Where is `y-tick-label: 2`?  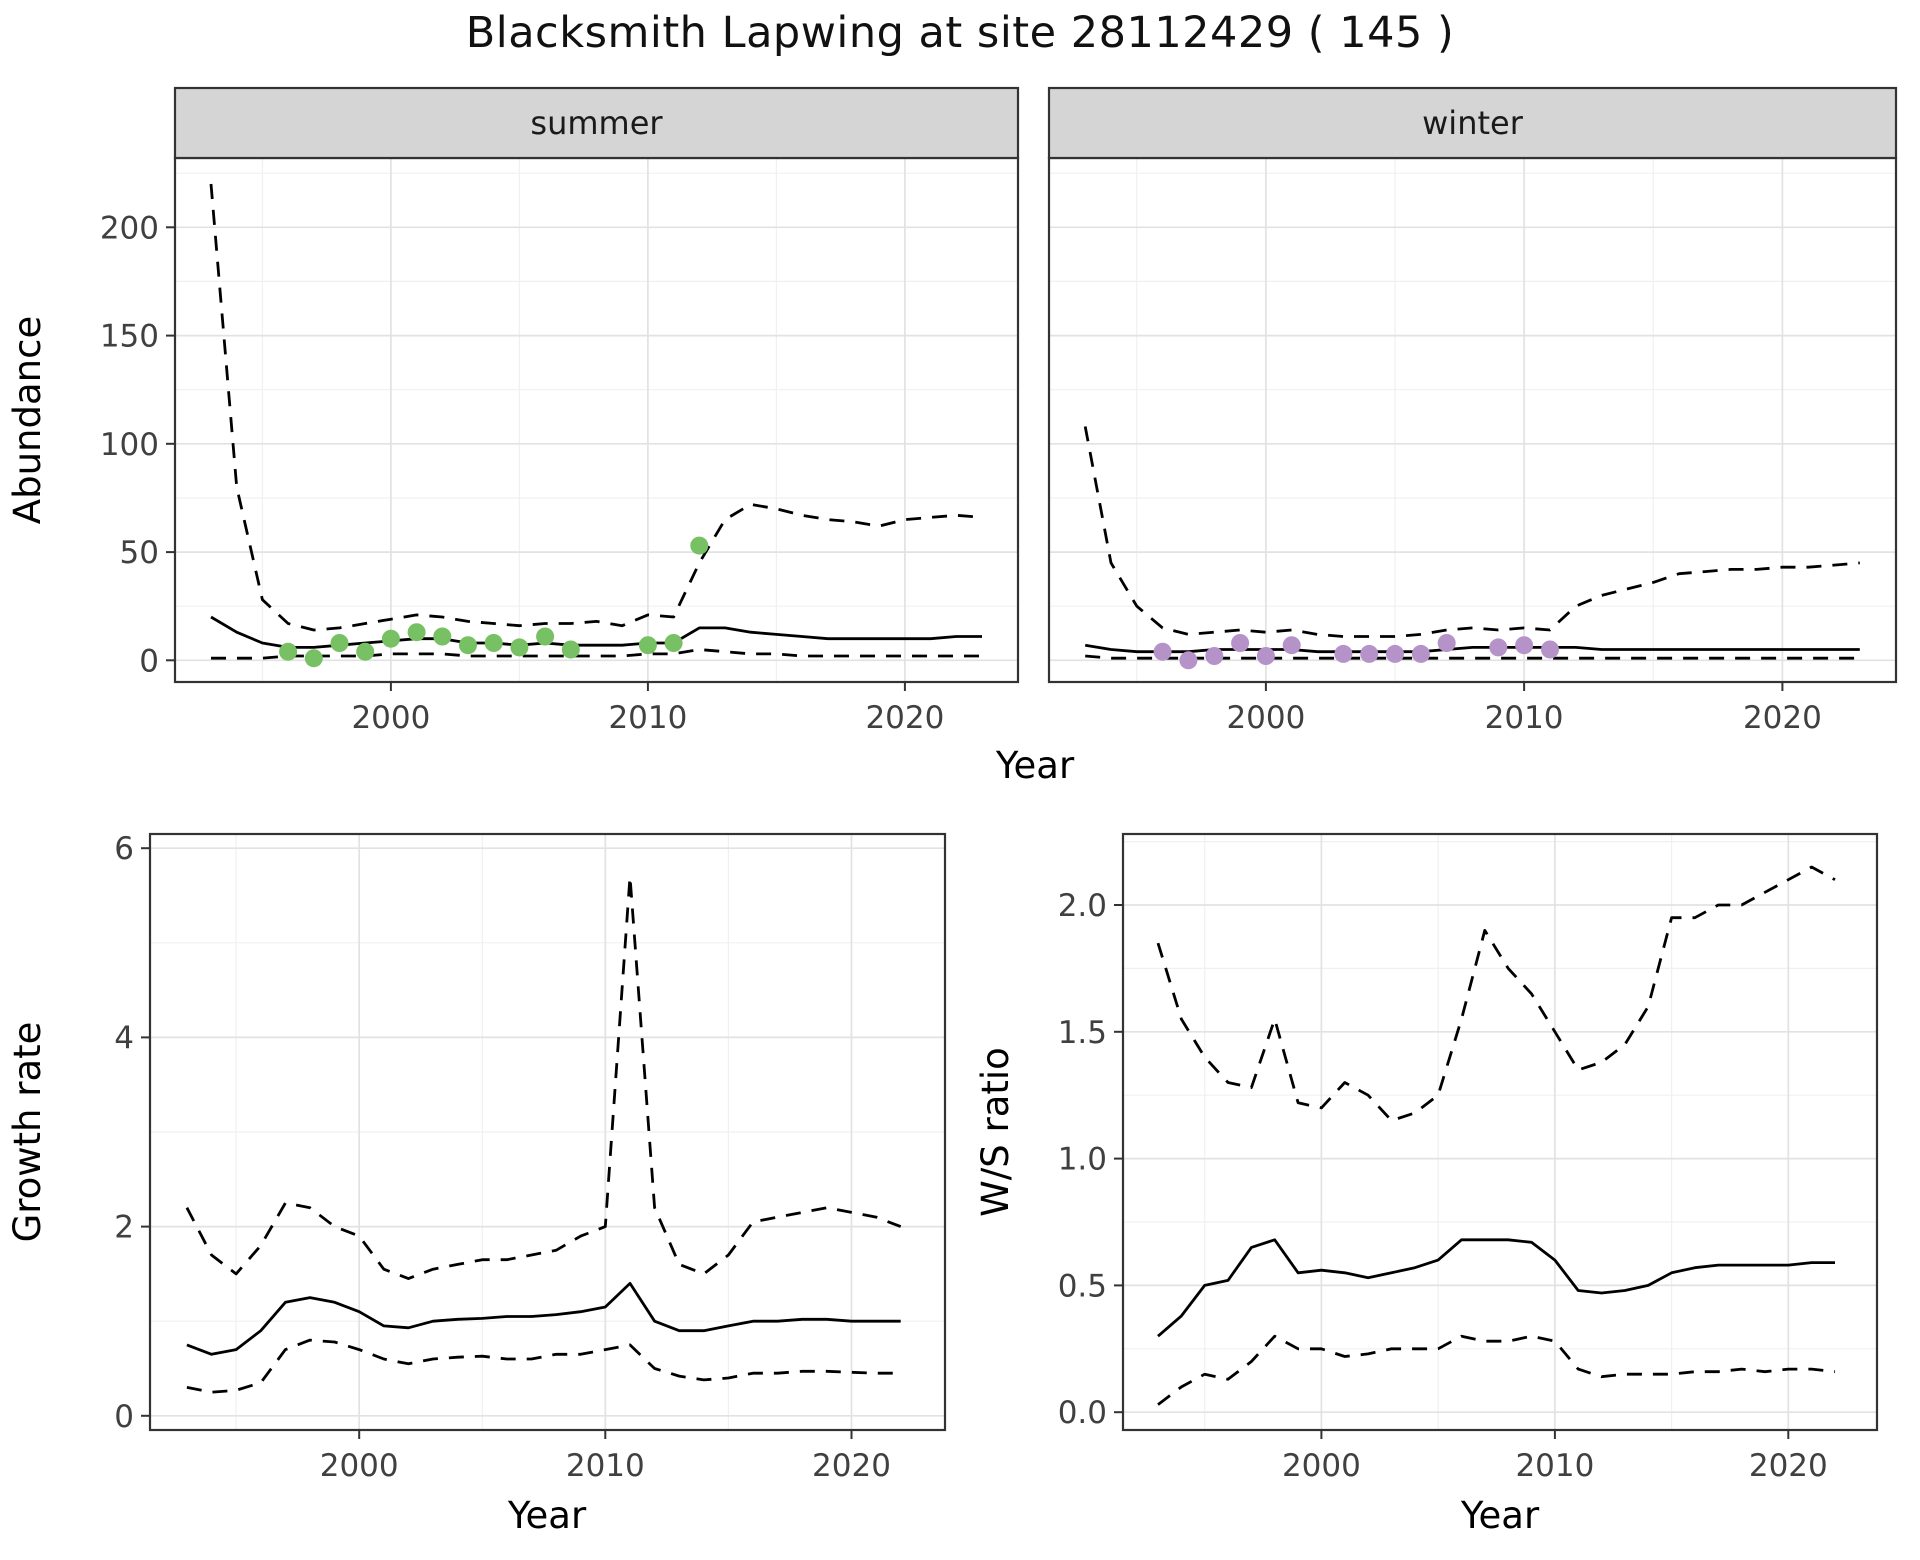
y-tick-label: 2 is located at coordinates (124, 1228).